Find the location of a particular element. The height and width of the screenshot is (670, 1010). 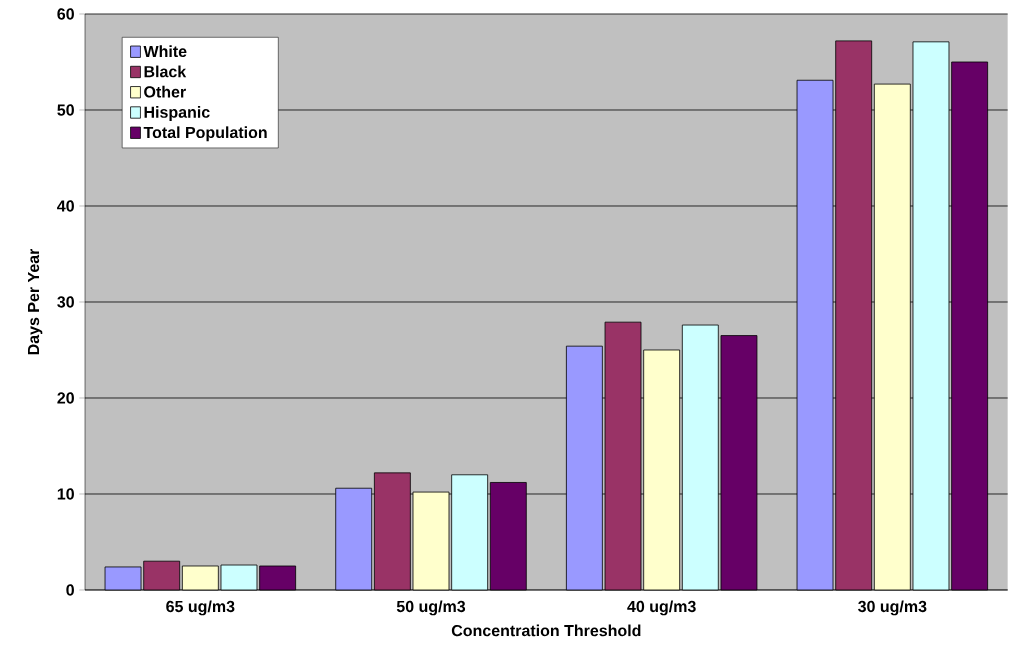

x-axis-title: Concentration Threshold is located at coordinates (546, 630).